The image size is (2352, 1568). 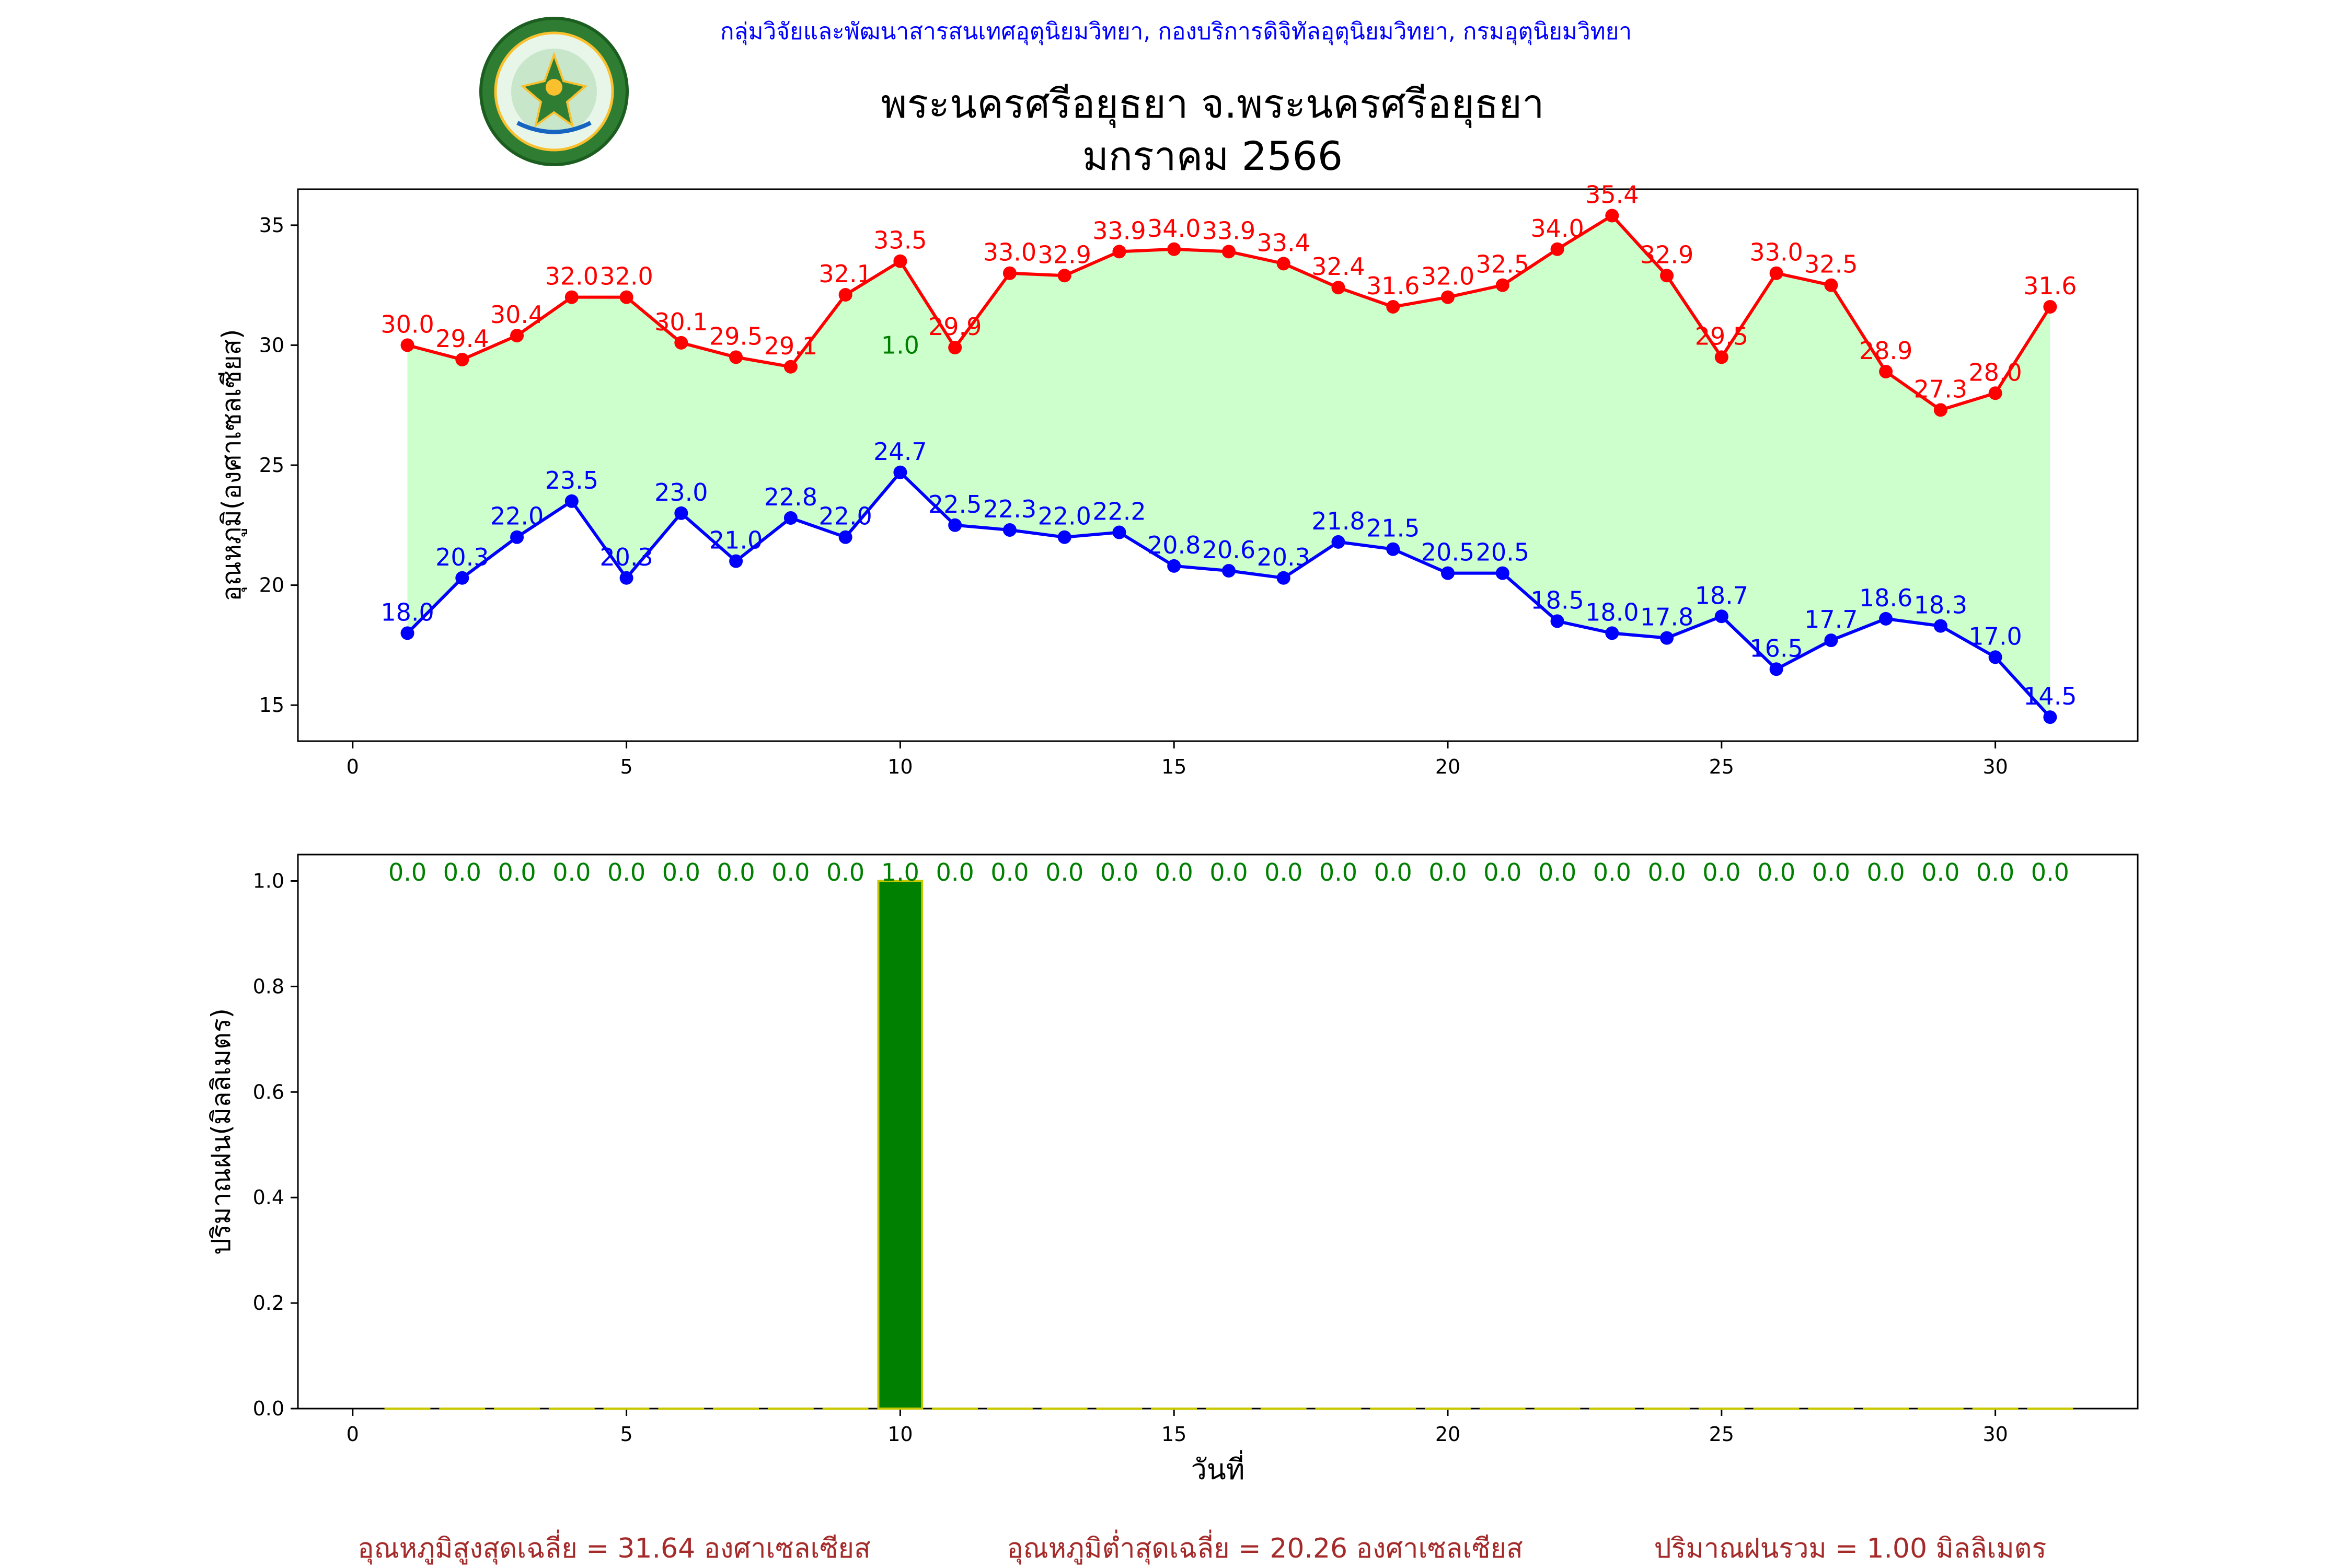 What do you see at coordinates (1885, 598) in the screenshot?
I see `min-temp-data-label: 18.6` at bounding box center [1885, 598].